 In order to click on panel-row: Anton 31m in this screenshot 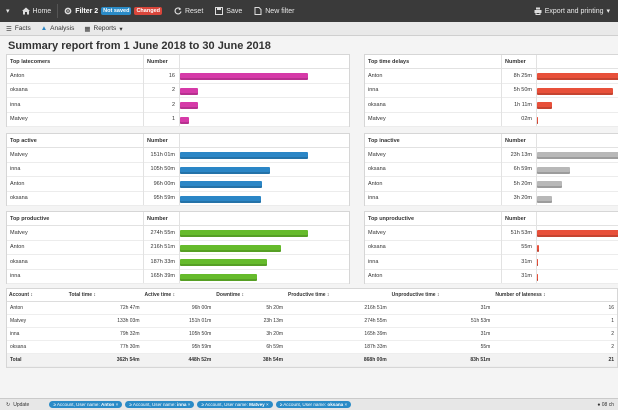, I will do `click(491, 277)`.